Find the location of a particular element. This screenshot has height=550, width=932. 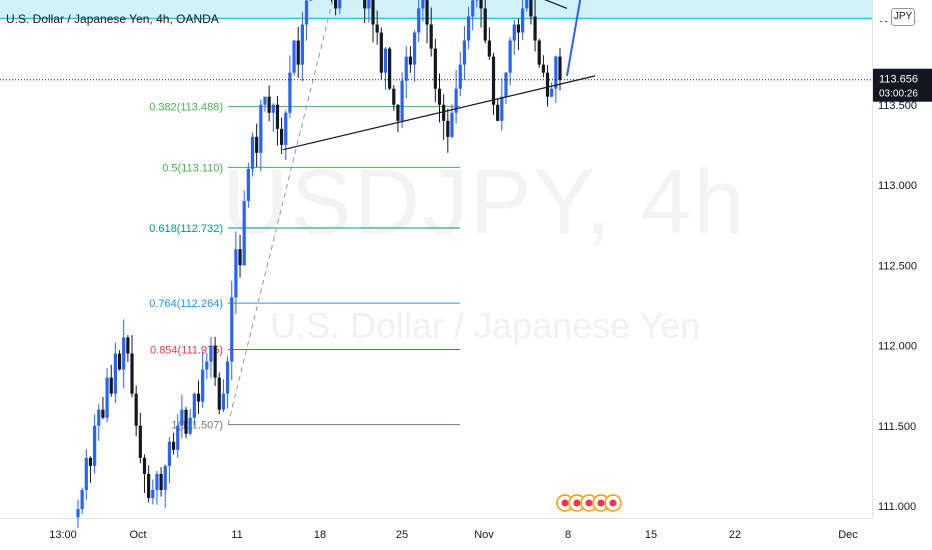

projection-arrow is located at coordinates (592, 38).